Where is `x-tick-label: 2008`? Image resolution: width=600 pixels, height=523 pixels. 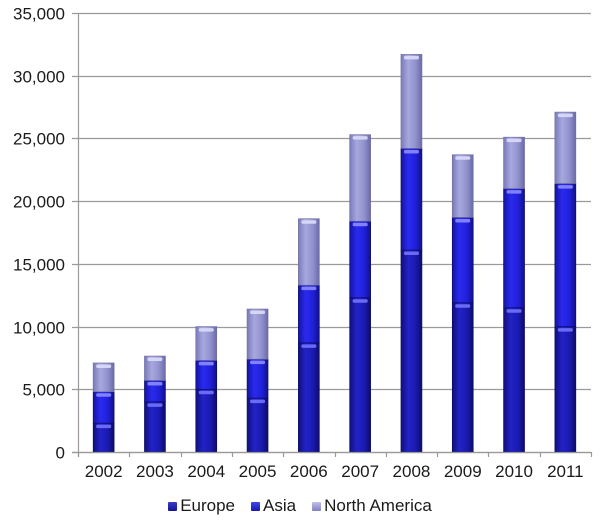
x-tick-label: 2008 is located at coordinates (412, 471).